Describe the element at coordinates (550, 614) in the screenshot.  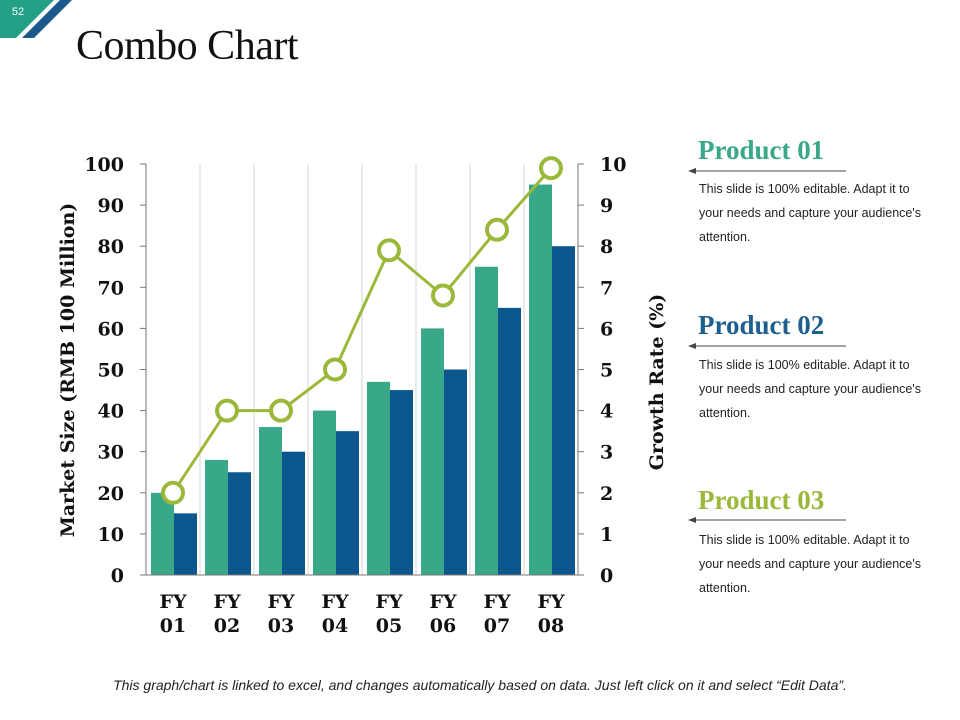
I see `x-tick-label: FY 08` at that location.